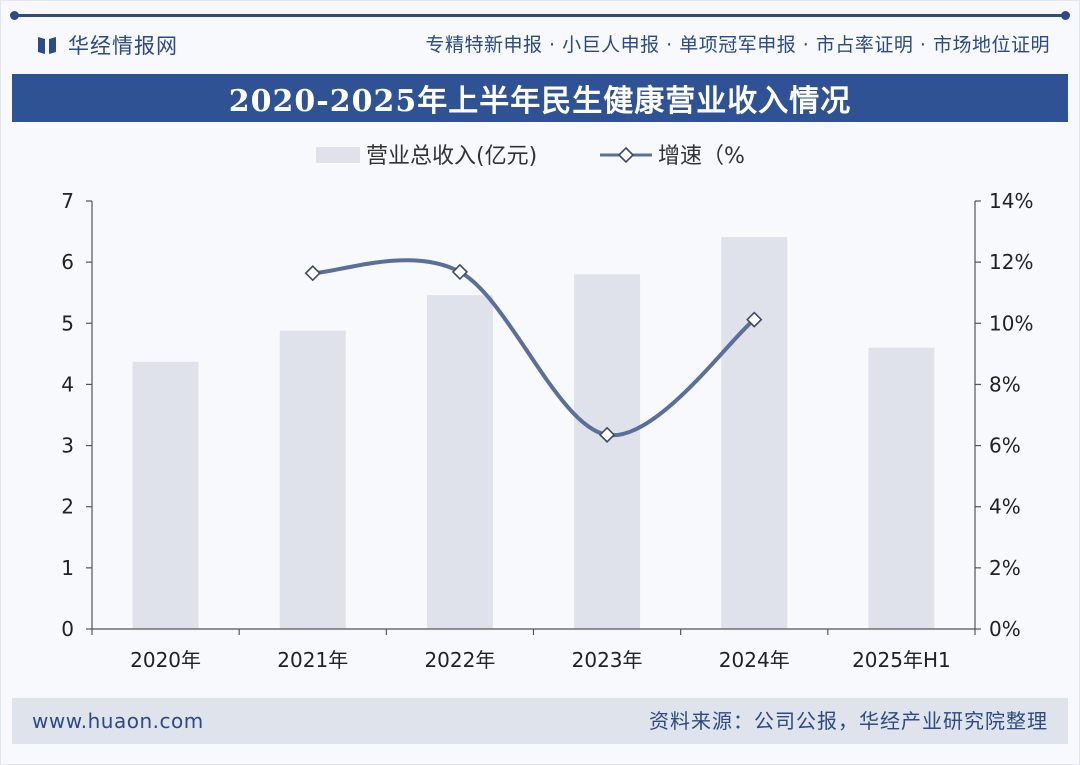  What do you see at coordinates (67, 629) in the screenshot?
I see `y-left-tick-label-0: 0` at bounding box center [67, 629].